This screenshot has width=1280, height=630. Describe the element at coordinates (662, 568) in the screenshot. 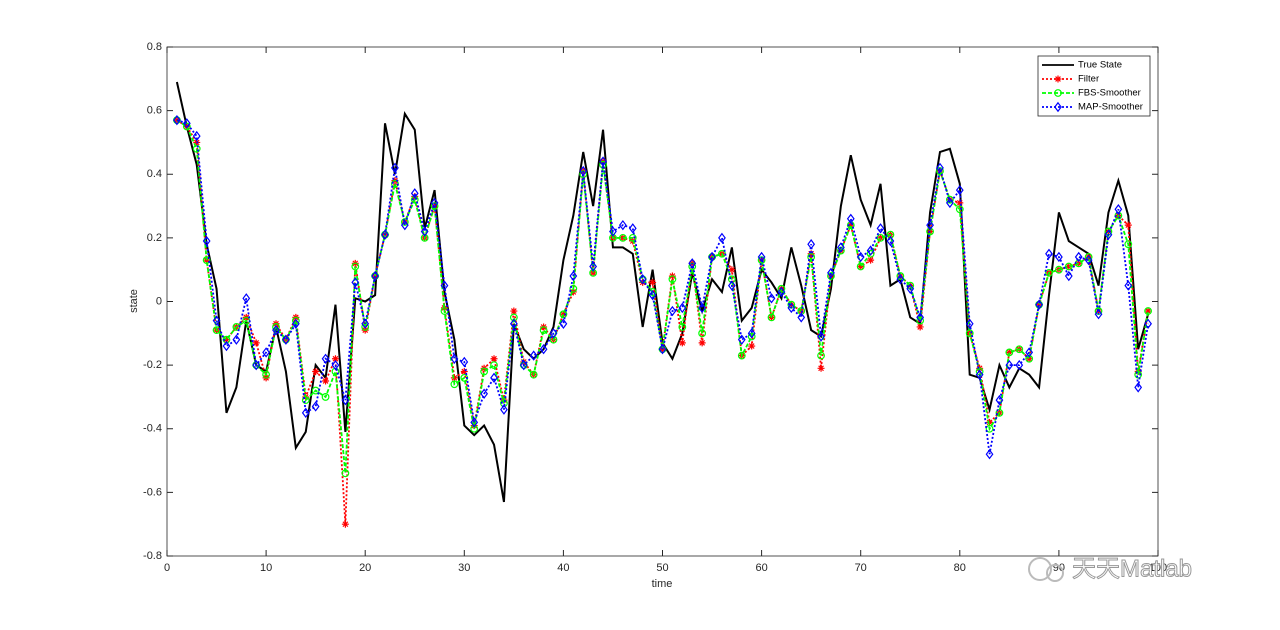

I see `x-tick-label: 50` at that location.